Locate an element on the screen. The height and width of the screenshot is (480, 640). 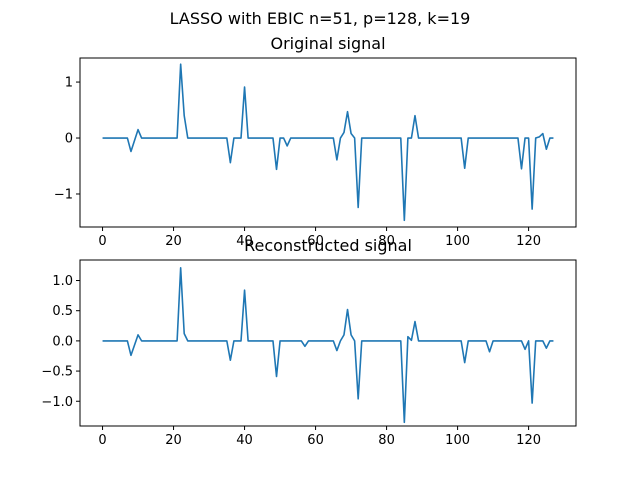
original-signal-y-tick-label: 0 is located at coordinates (69, 139).